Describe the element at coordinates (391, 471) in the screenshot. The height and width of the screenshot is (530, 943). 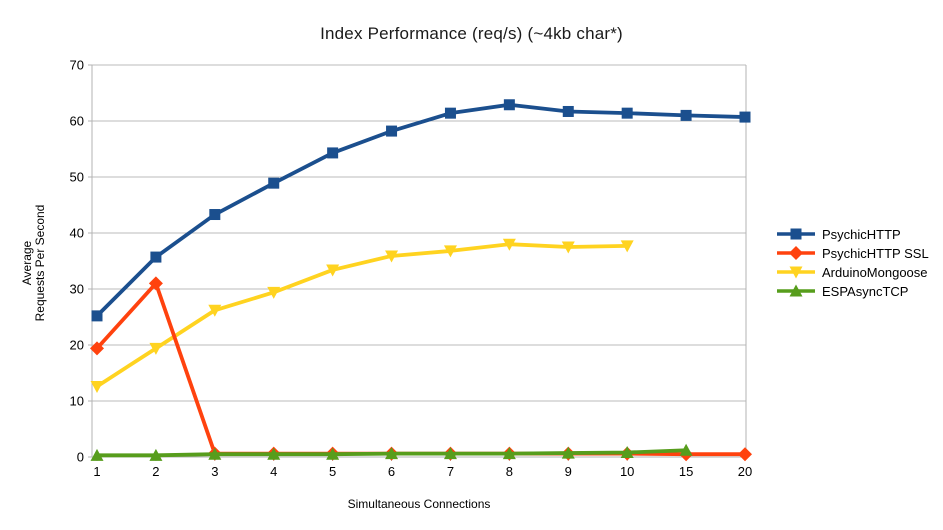
I see `x-tick-label: 6` at that location.